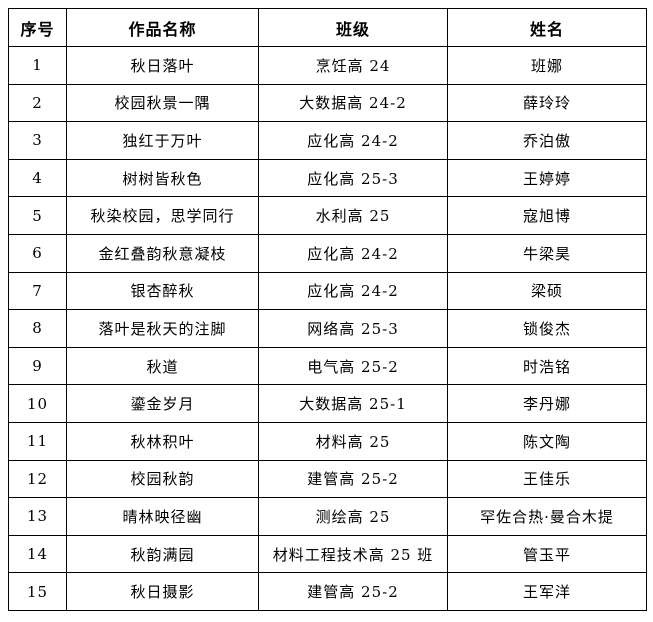 This screenshot has width=653, height=622. What do you see at coordinates (353, 215) in the screenshot?
I see `cell-class: 水利高 25` at bounding box center [353, 215].